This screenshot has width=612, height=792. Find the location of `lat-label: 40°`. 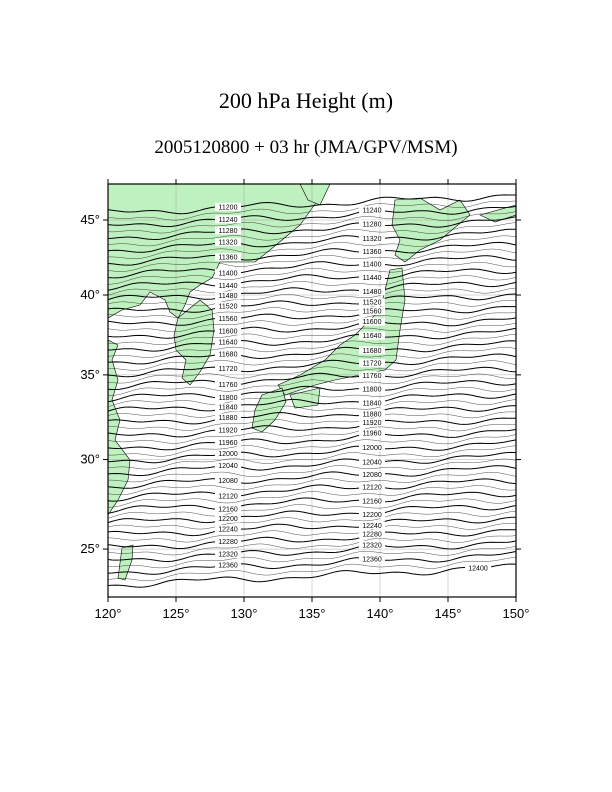

lat-label: 40° is located at coordinates (90, 294).